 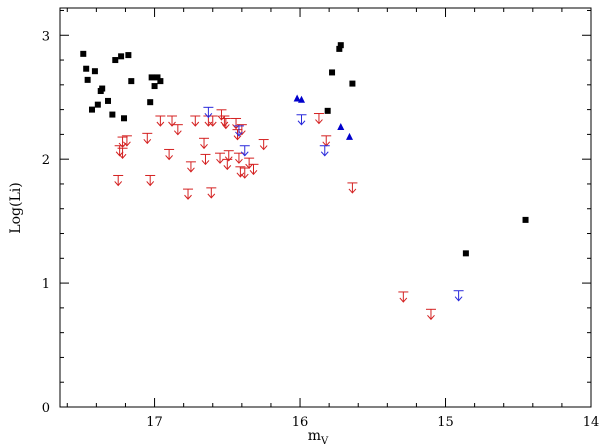 What do you see at coordinates (46, 408) in the screenshot?
I see `y-tick-label: 0` at bounding box center [46, 408].